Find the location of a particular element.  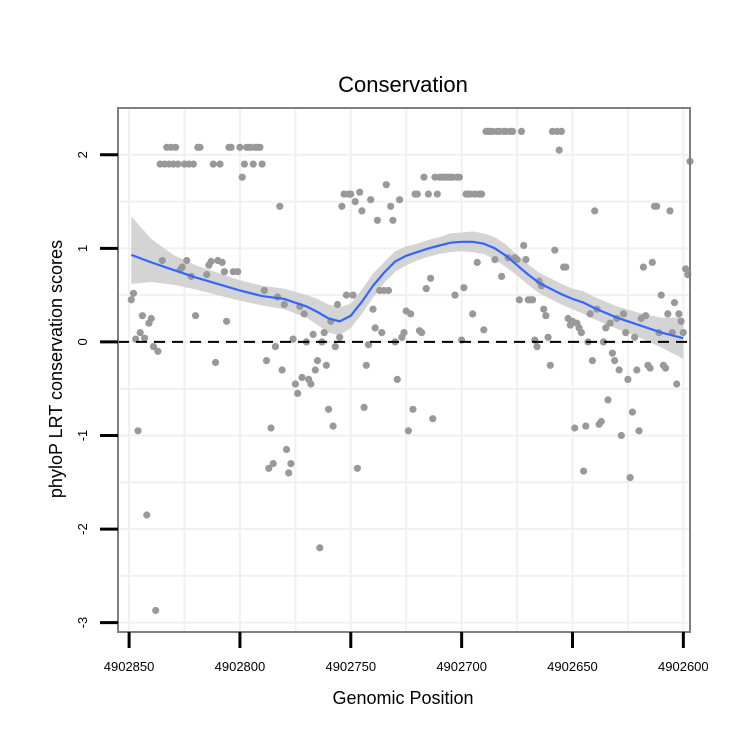

chart-title: Conservation is located at coordinates (403, 84).